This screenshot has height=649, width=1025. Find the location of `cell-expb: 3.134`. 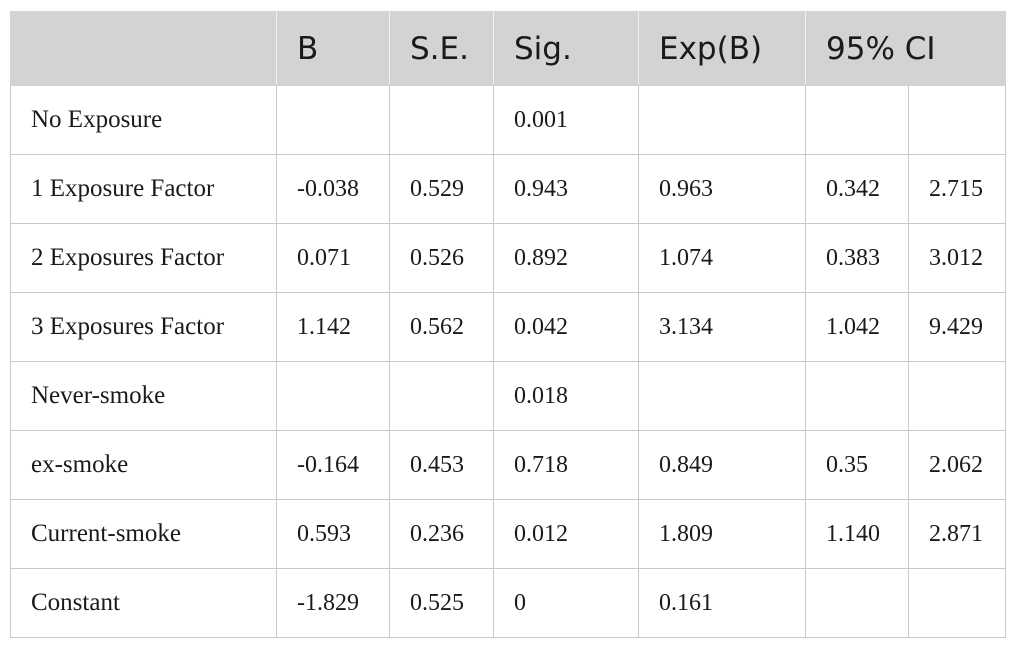

cell-expb: 3.134 is located at coordinates (722, 327).